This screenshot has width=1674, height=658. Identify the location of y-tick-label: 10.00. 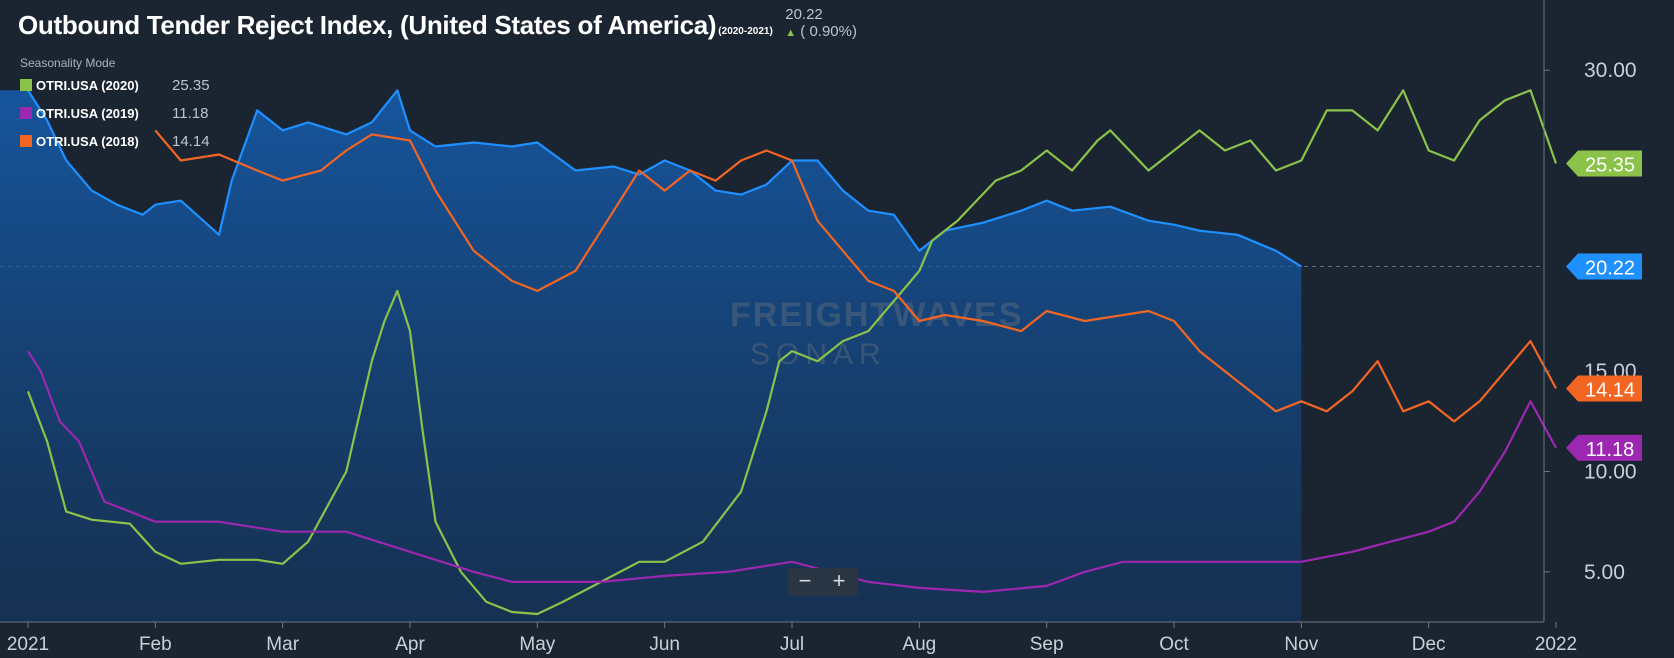
(1610, 472).